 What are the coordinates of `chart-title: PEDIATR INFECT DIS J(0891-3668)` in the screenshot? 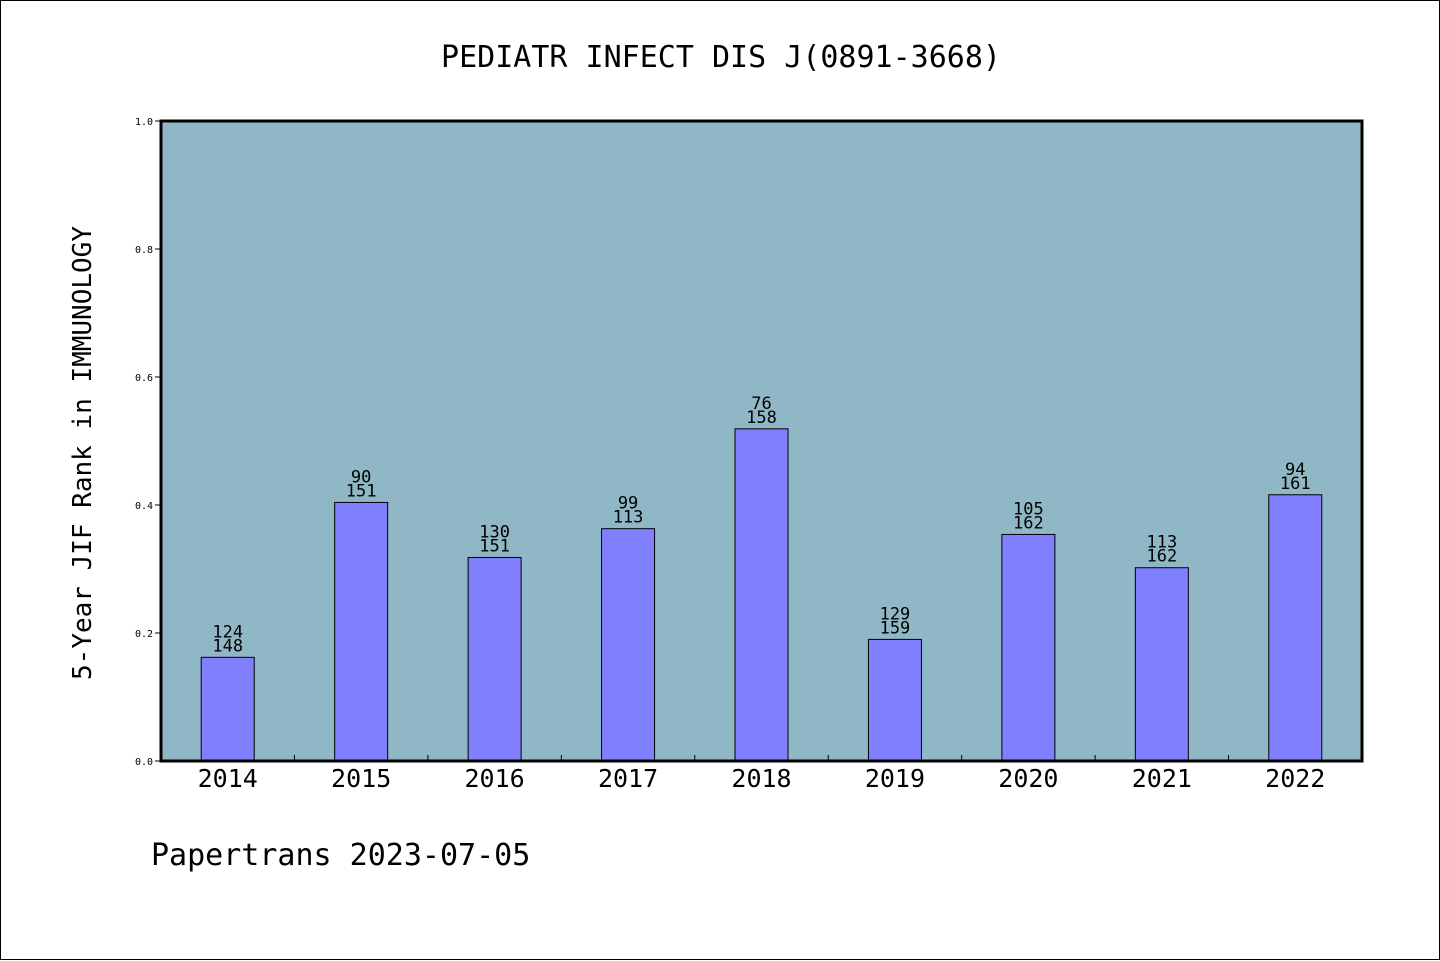 It's located at (721, 57).